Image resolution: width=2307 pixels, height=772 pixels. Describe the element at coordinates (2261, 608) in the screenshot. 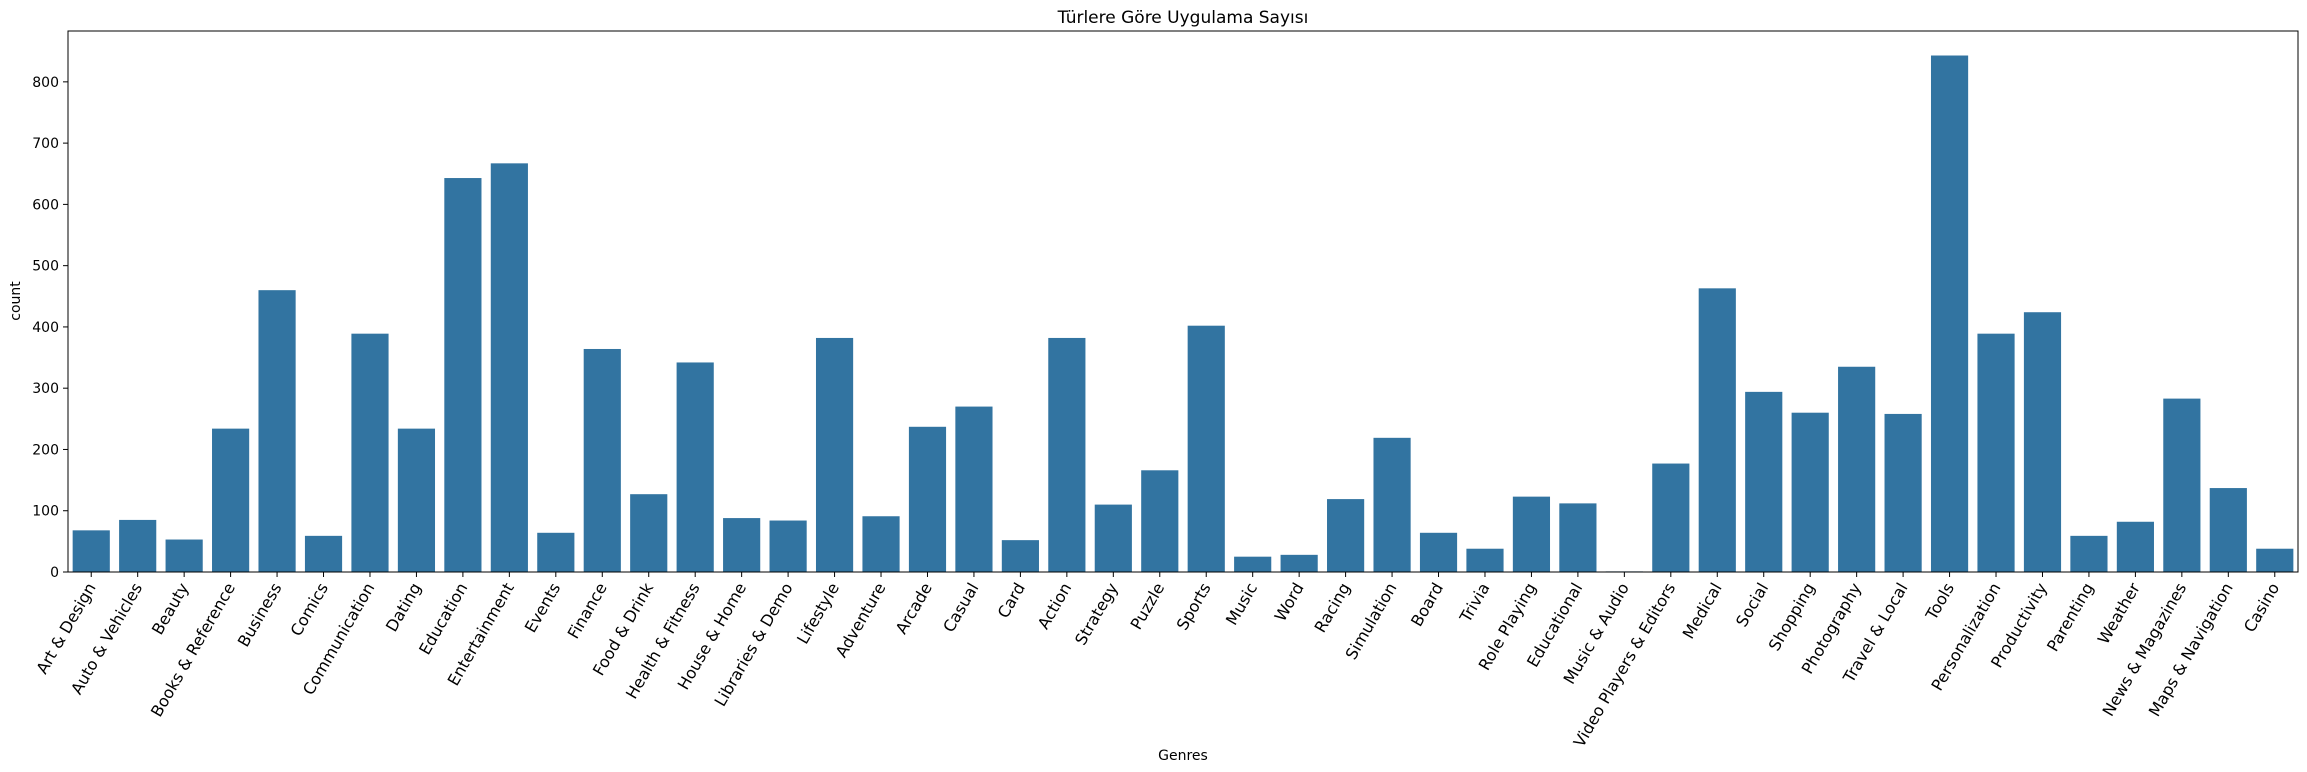

I see `x-tick-label: Casino` at that location.